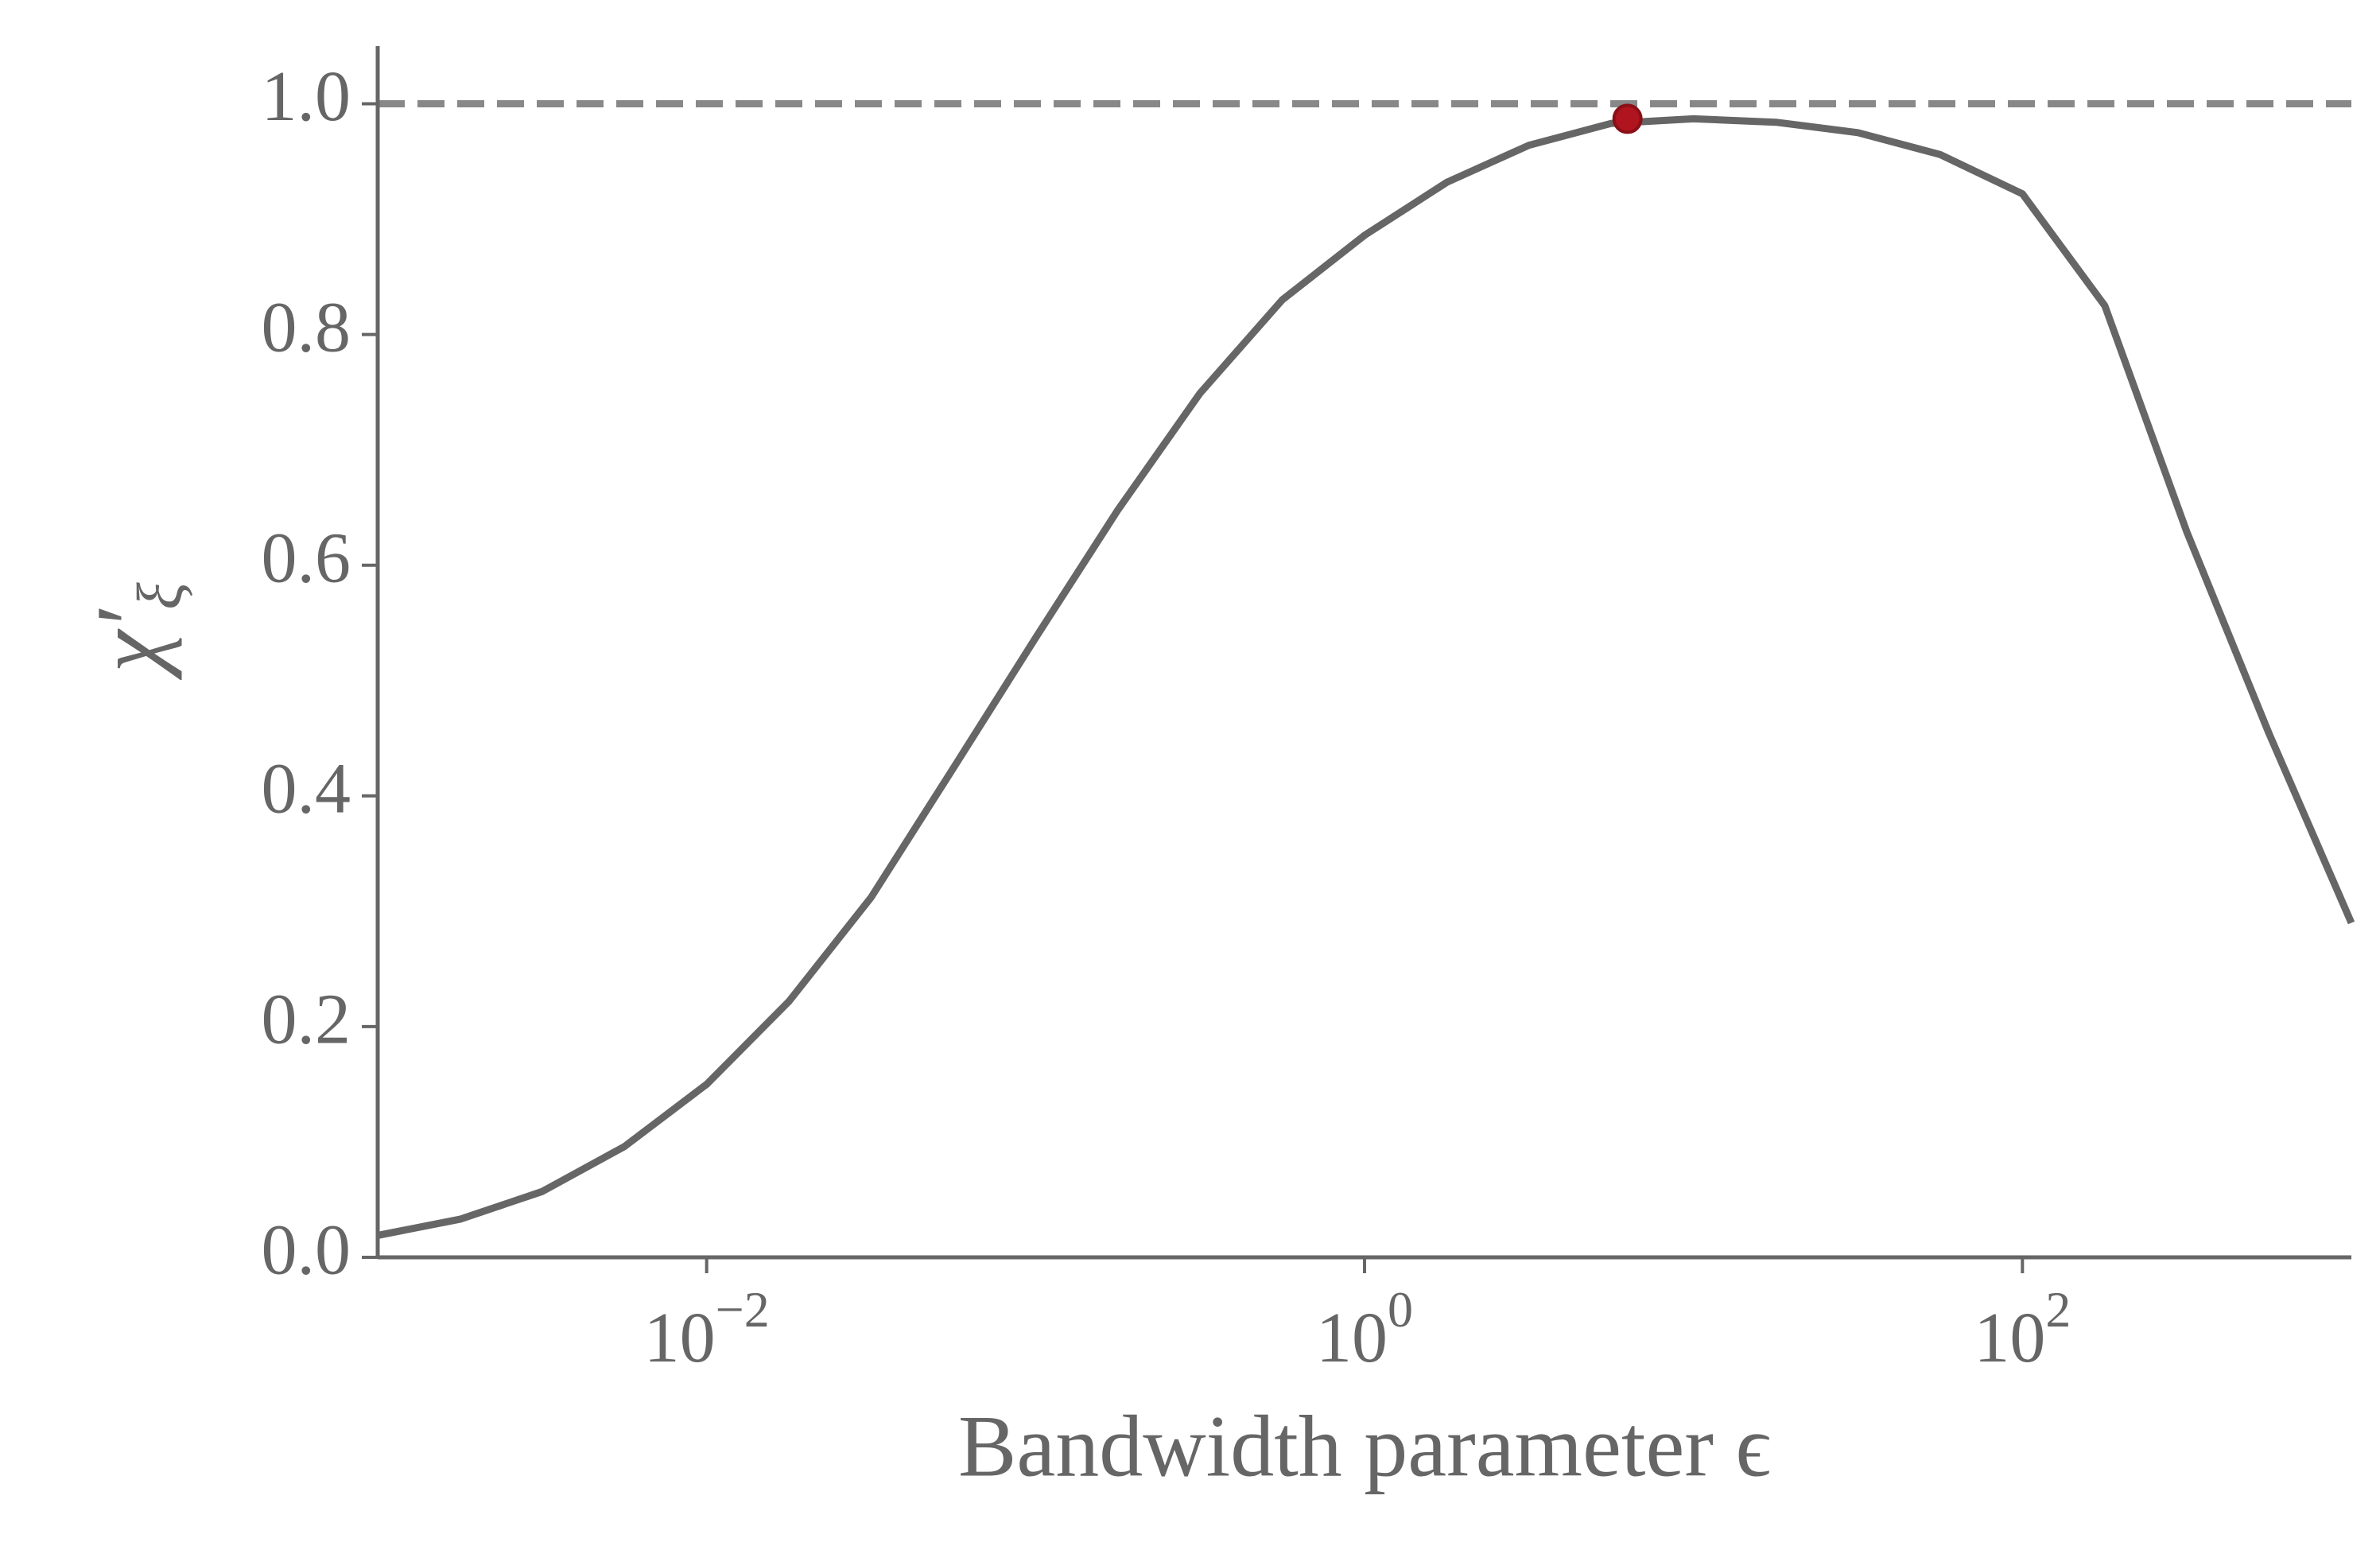 This screenshot has width=2380, height=1546. Describe the element at coordinates (307, 1020) in the screenshot. I see `y-tick-label: 0.2` at that location.